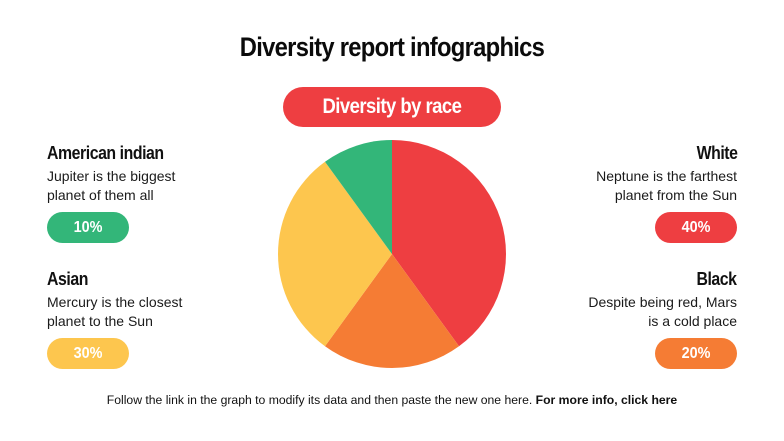 The width and height of the screenshot is (784, 441). What do you see at coordinates (111, 185) in the screenshot?
I see `category-description: Jupiter is the biggest planet of them all` at bounding box center [111, 185].